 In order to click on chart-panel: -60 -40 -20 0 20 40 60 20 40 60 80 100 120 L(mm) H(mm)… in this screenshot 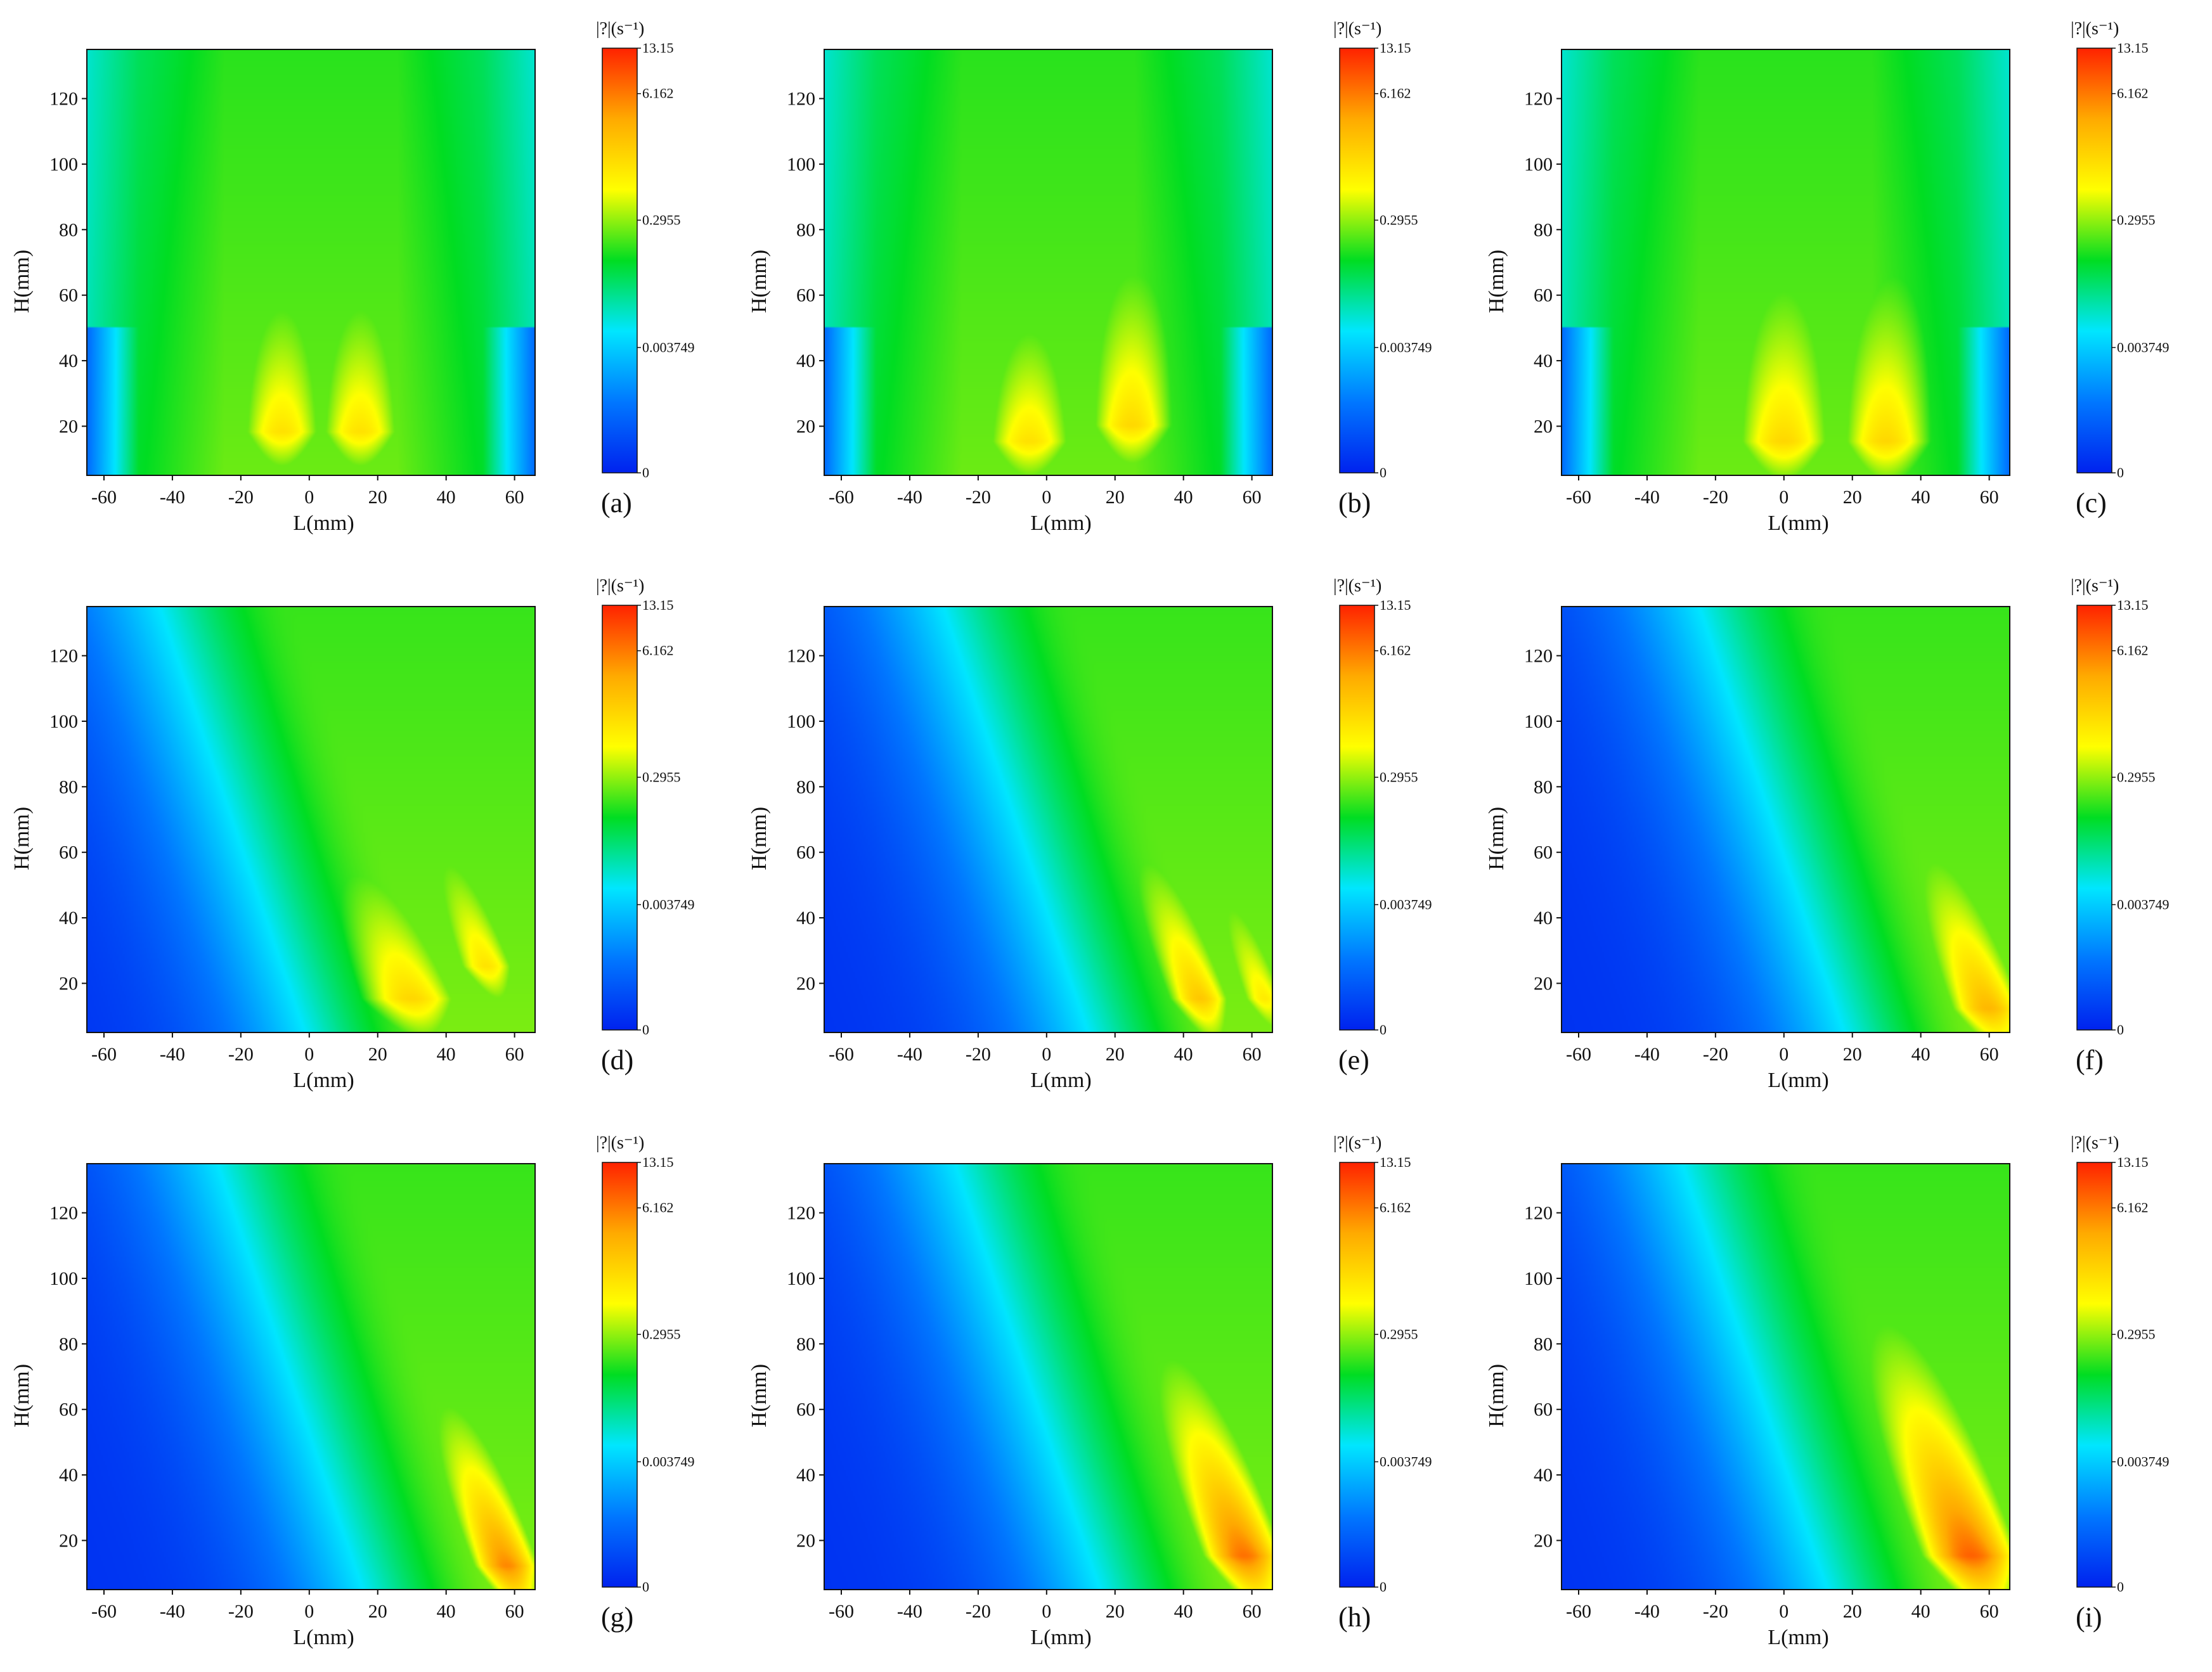, I will do `click(1106, 835)`.